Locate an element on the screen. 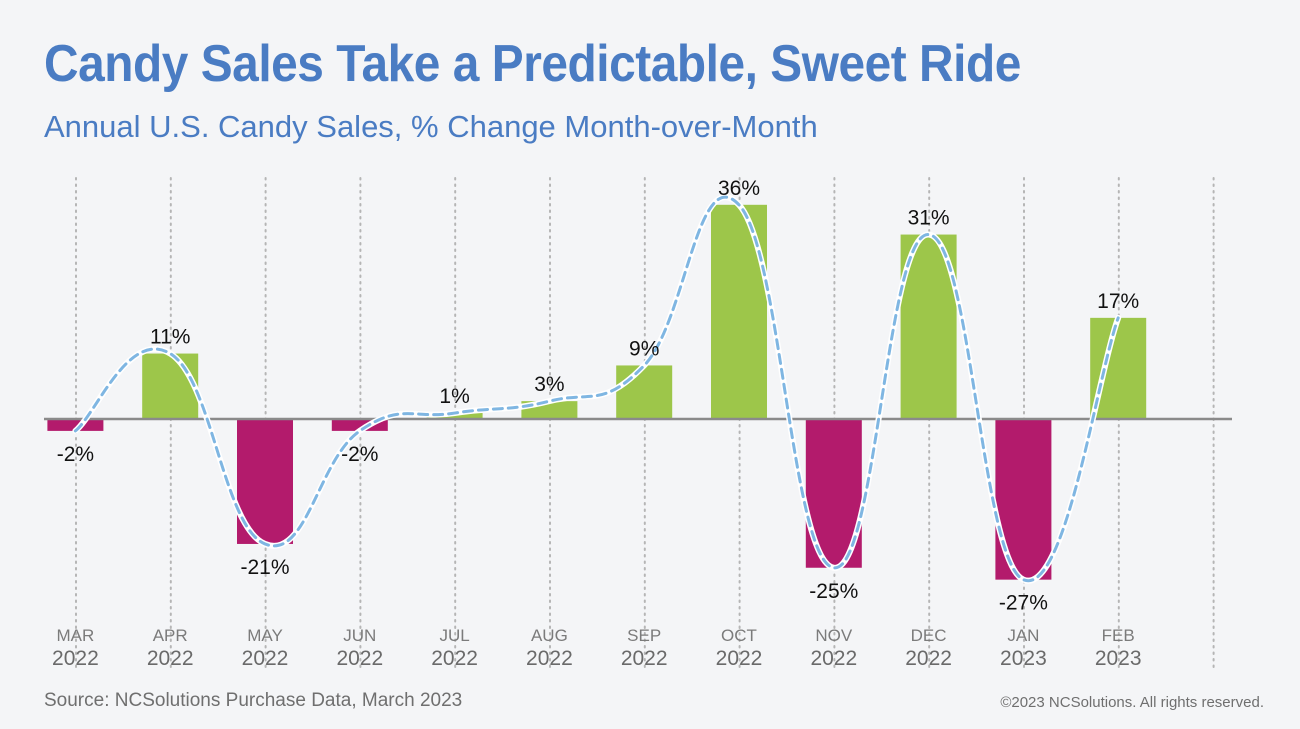 Image resolution: width=1300 pixels, height=729 pixels. x-tick-month: MAR is located at coordinates (76, 635).